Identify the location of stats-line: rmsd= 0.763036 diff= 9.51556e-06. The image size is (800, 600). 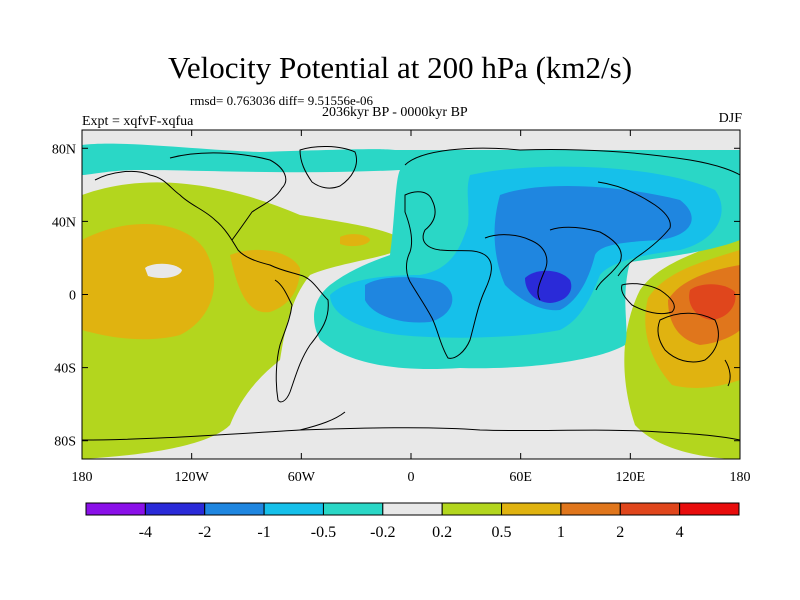
(282, 100).